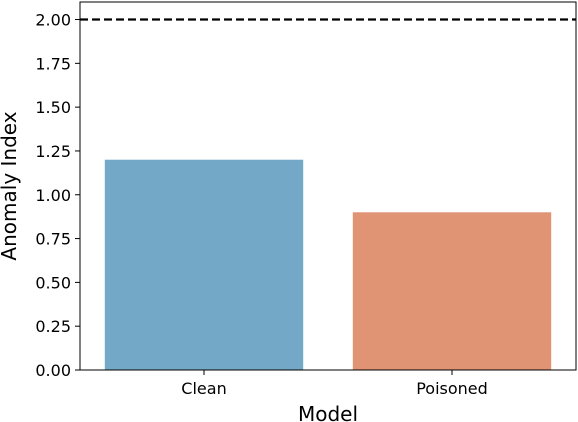  Describe the element at coordinates (53, 20) in the screenshot. I see `y-tick-label: 2.00` at that location.